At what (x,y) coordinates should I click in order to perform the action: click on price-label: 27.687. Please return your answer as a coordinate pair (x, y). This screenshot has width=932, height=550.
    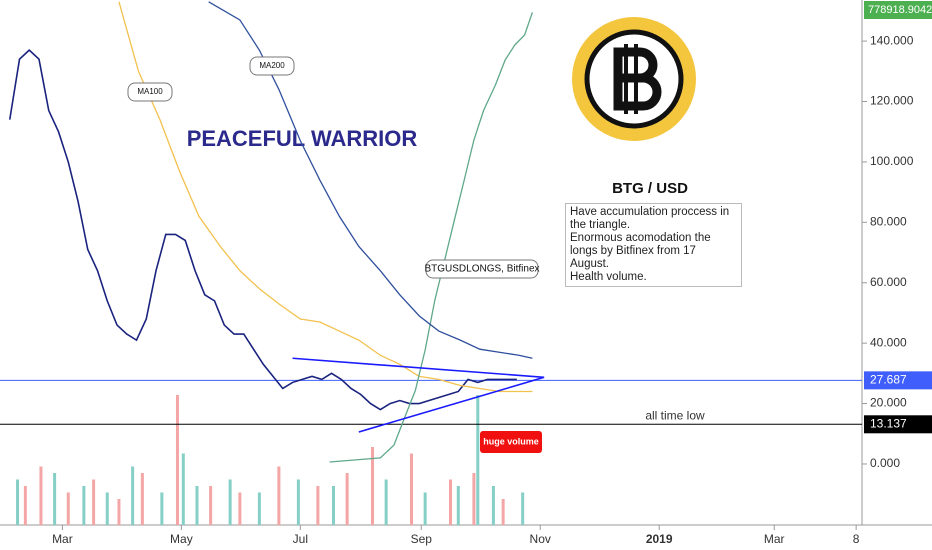
    Looking at the image, I should click on (888, 380).